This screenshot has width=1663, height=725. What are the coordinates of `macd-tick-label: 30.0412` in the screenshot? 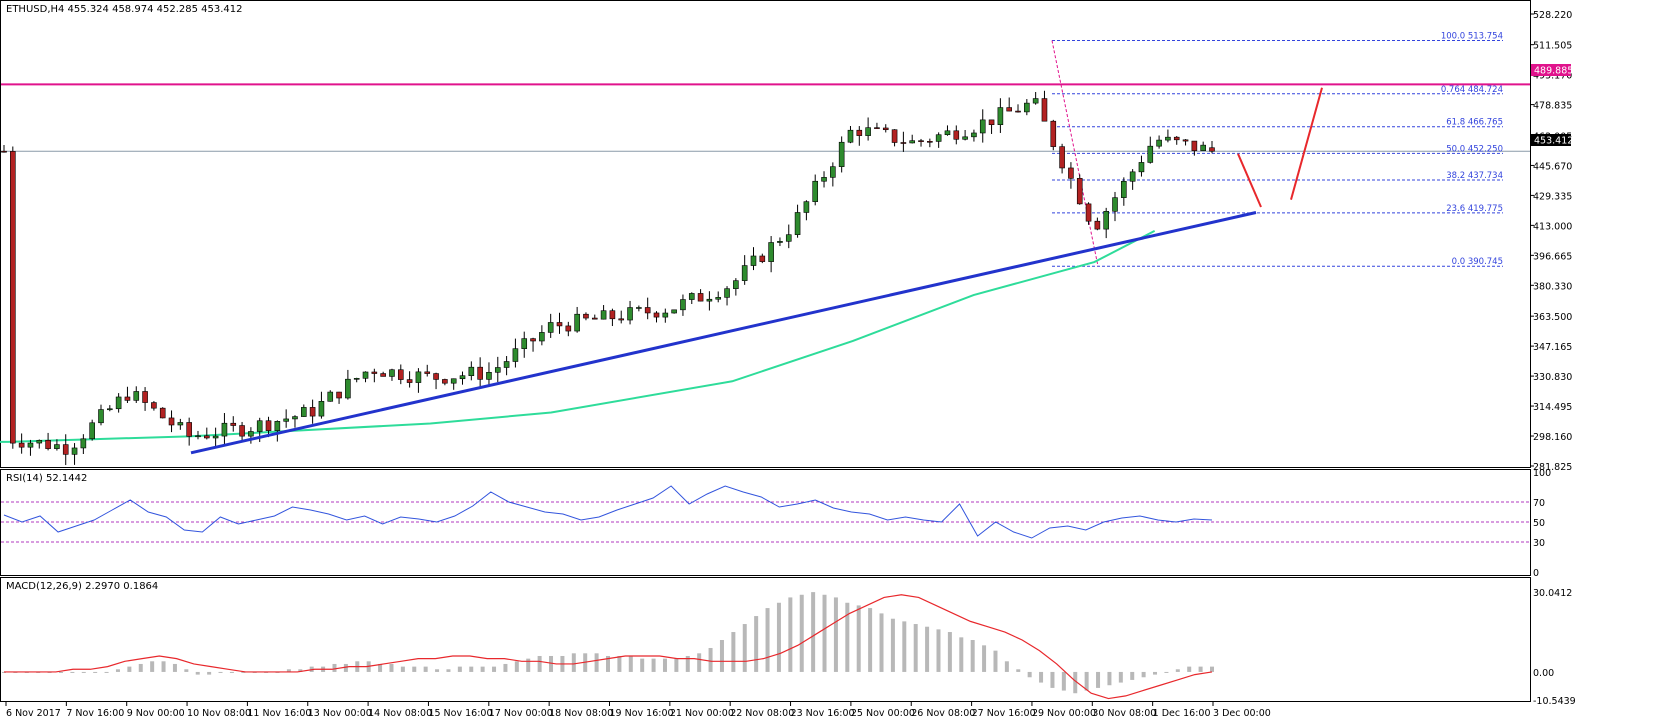 It's located at (1552, 593).